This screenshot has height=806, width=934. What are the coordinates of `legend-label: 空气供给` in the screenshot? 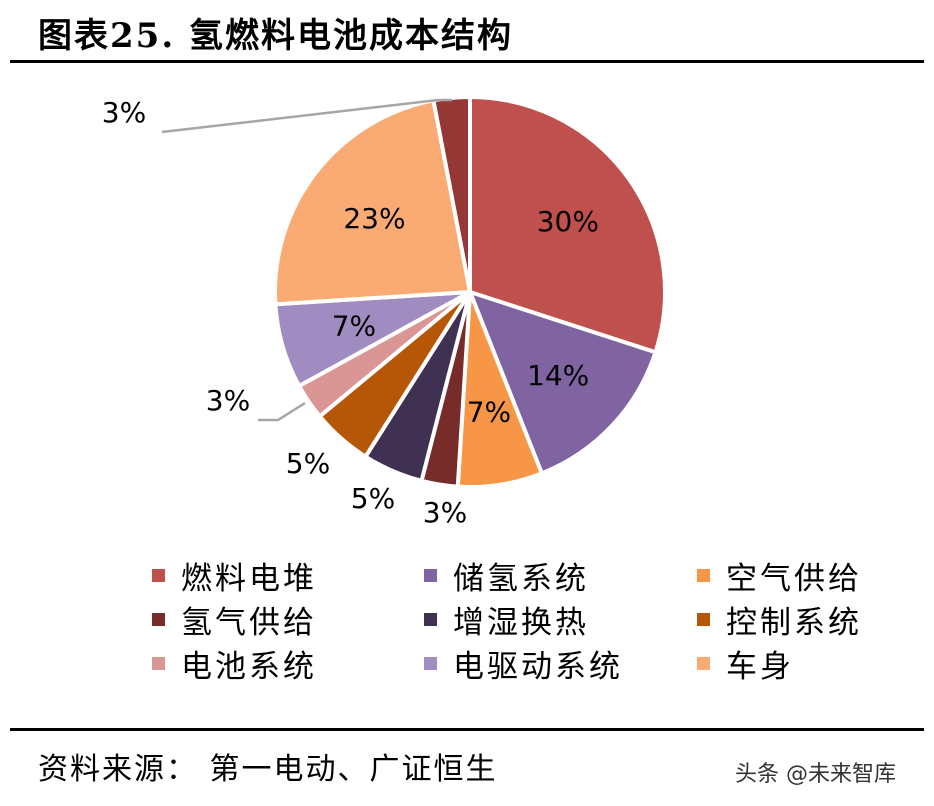 It's located at (794, 578).